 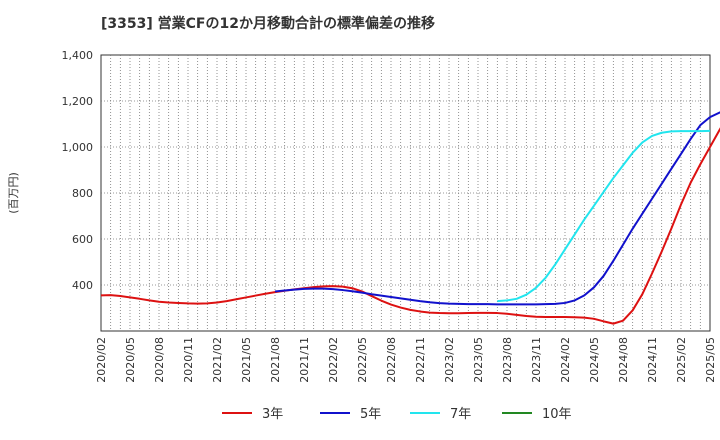 I want to click on series-line-7年, so click(x=604, y=216).